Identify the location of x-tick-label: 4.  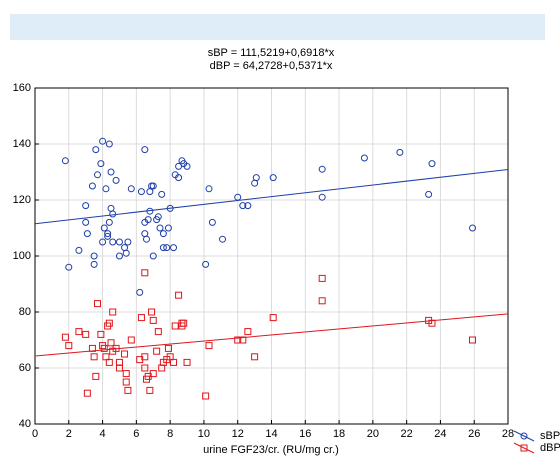
(103, 434).